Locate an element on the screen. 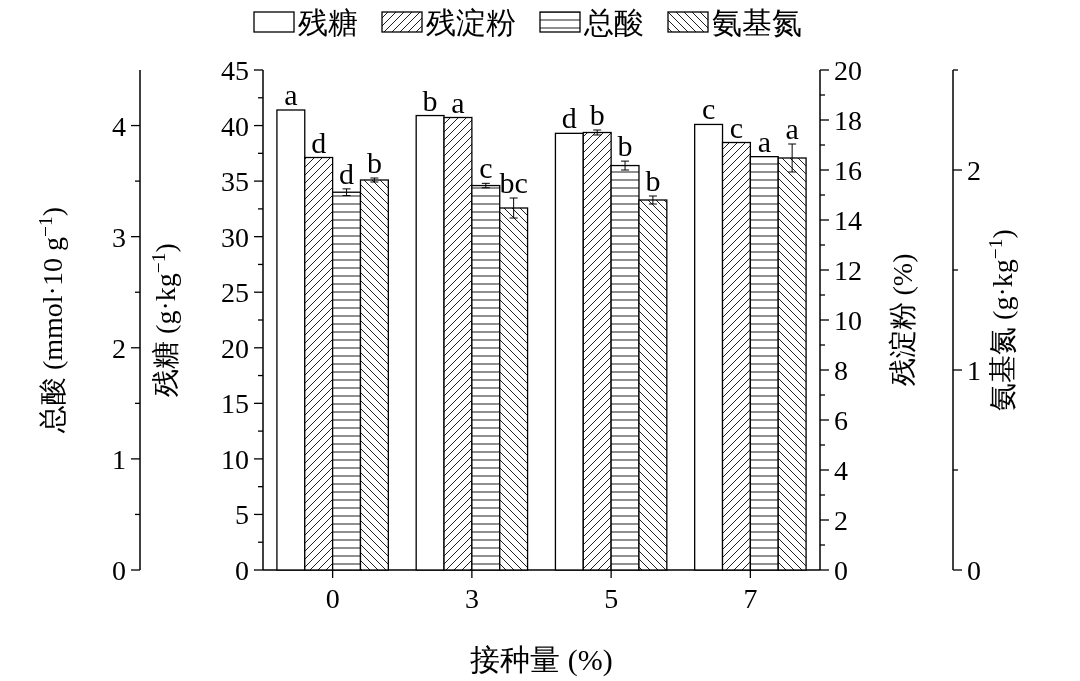 This screenshot has height=681, width=1080. data-label: bc is located at coordinates (513, 182).